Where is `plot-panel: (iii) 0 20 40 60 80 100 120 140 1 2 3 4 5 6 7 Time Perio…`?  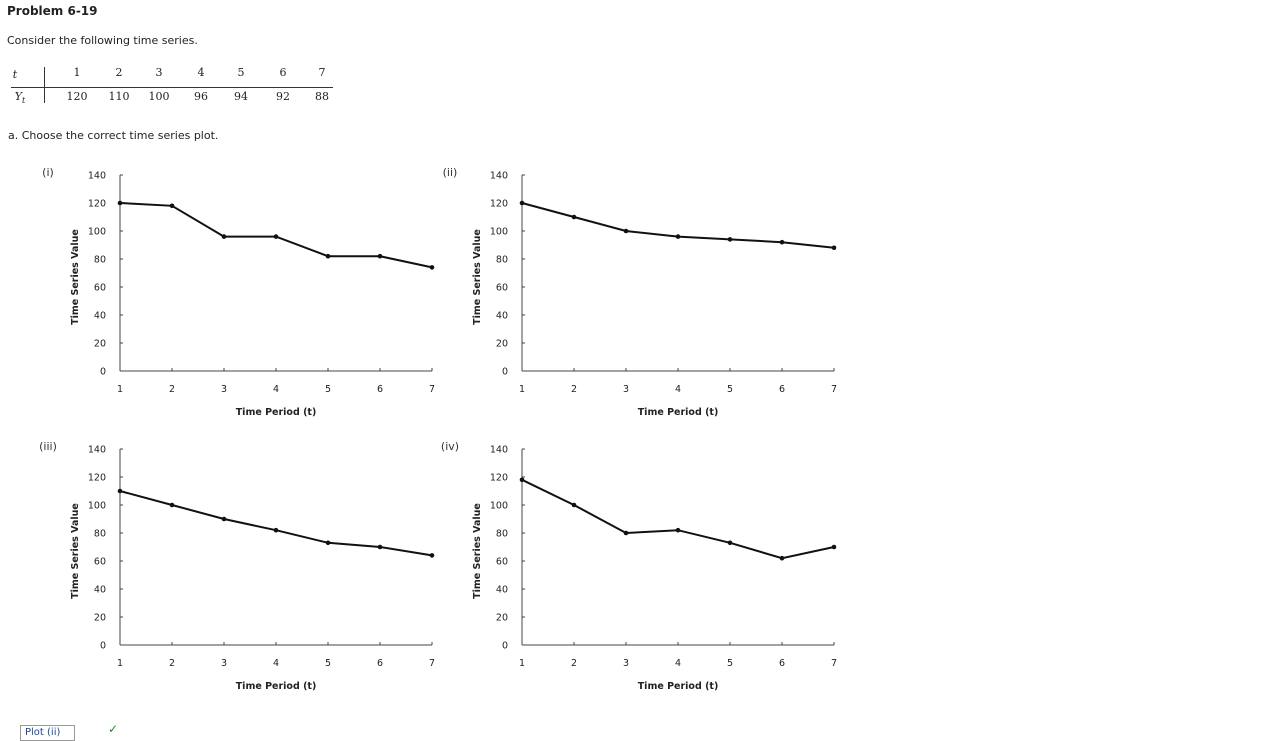 plot-panel: (iii) 0 20 40 60 80 100 120 140 1 2 3 4 5 6 7 Time Perio… is located at coordinates (237, 566).